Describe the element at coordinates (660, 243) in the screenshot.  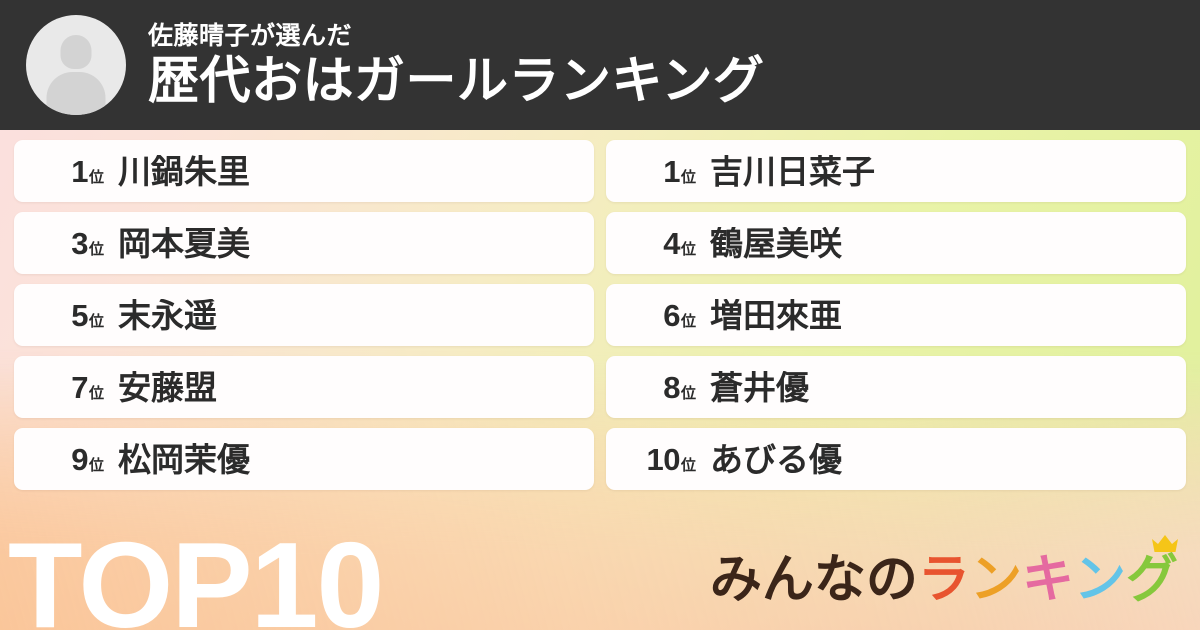
I see `rank-badge: 4位` at that location.